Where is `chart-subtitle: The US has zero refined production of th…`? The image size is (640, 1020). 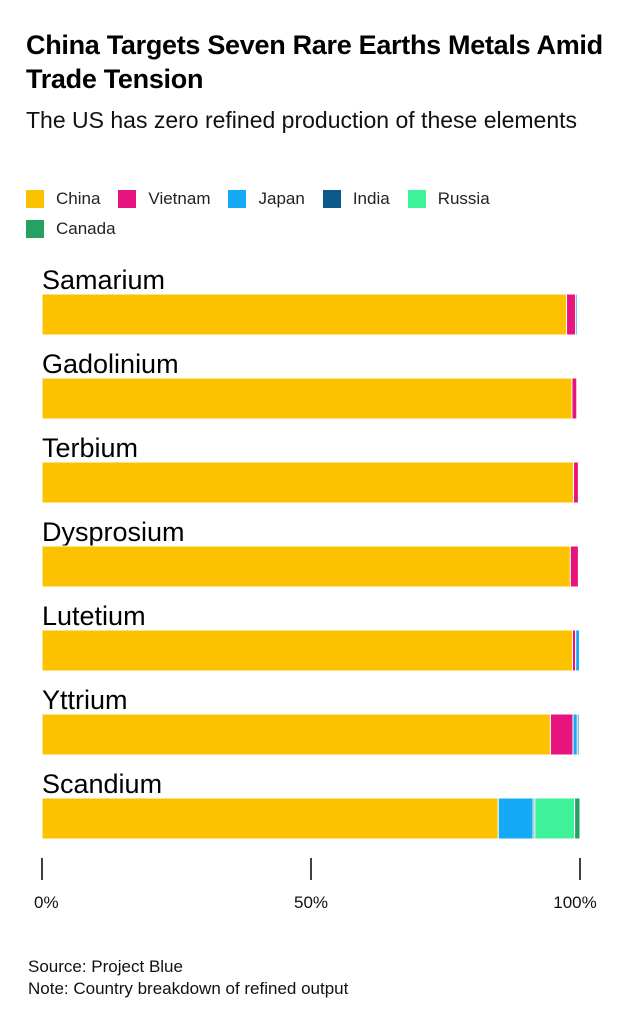
chart-subtitle: The US has zero refined production of th… is located at coordinates (302, 120).